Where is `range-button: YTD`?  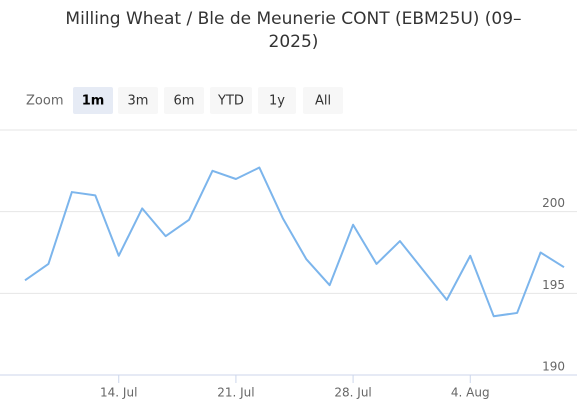
range-button: YTD is located at coordinates (231, 100).